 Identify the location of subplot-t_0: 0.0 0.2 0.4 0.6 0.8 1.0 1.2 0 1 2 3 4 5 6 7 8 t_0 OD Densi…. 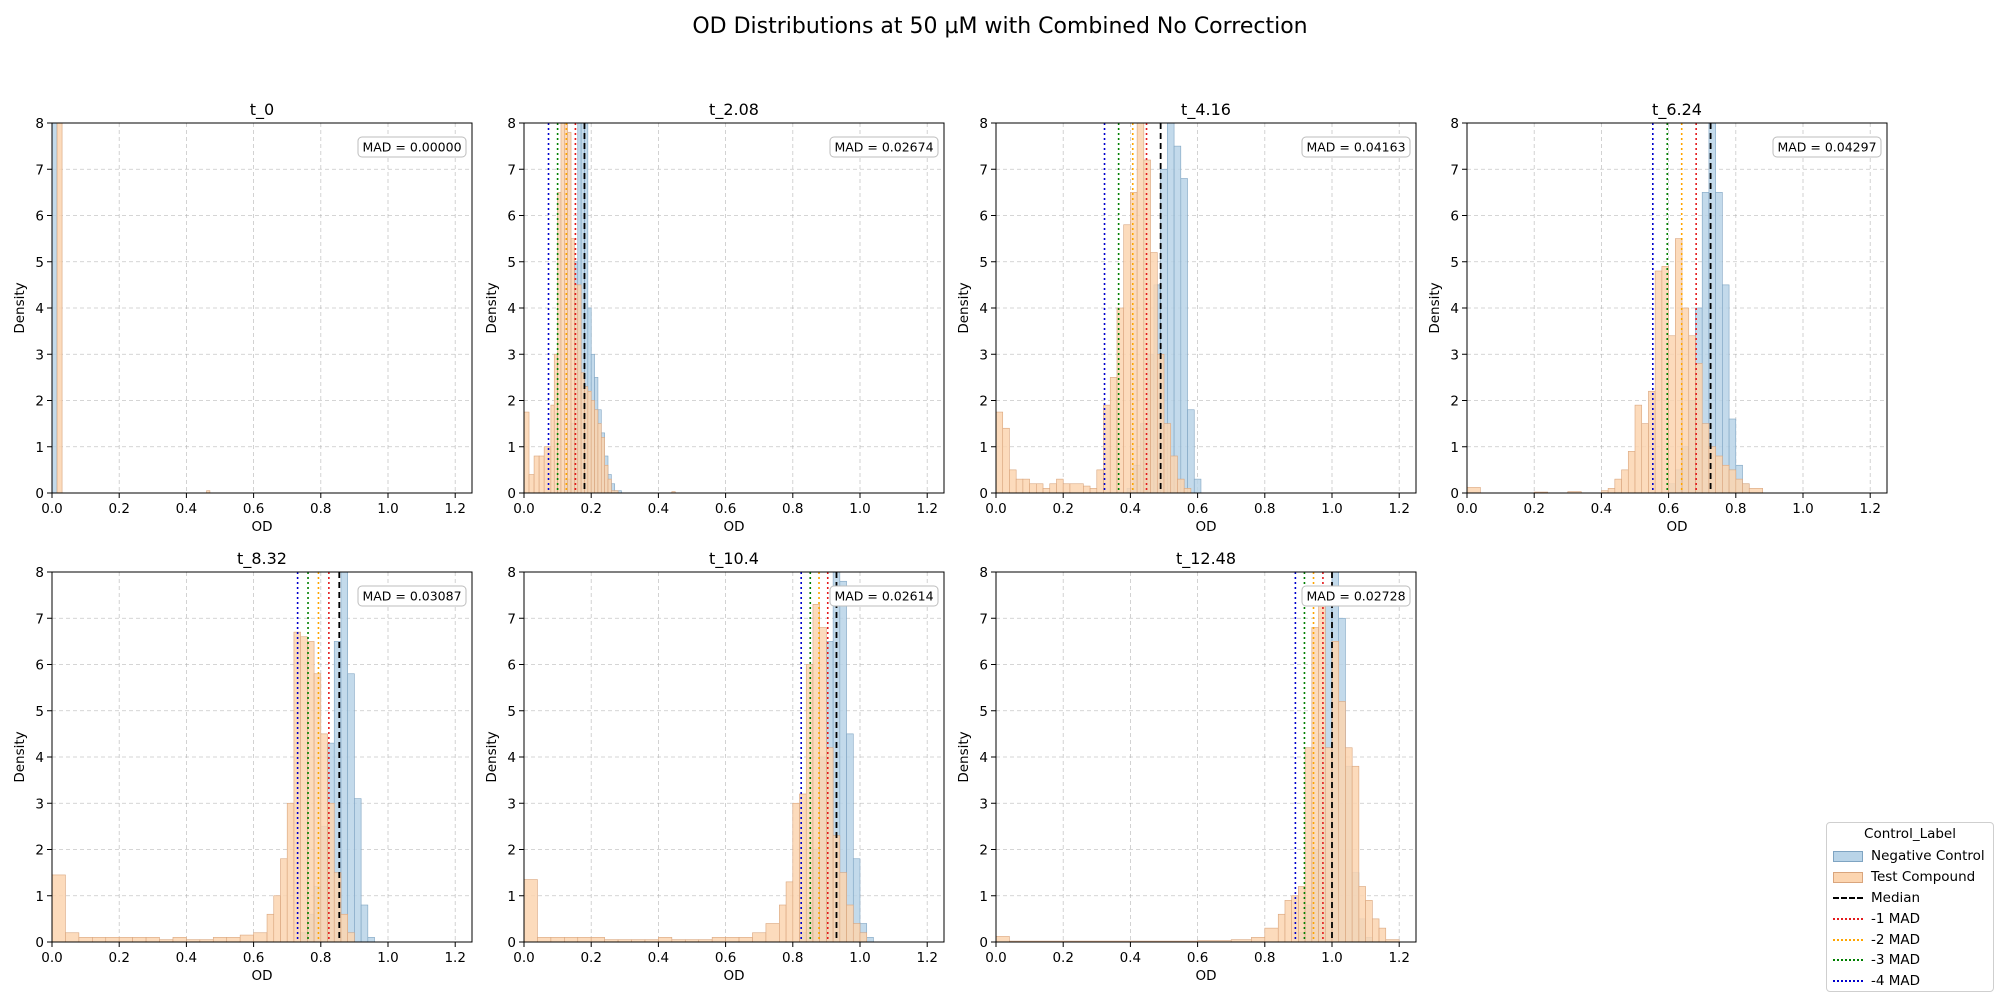
(242, 317).